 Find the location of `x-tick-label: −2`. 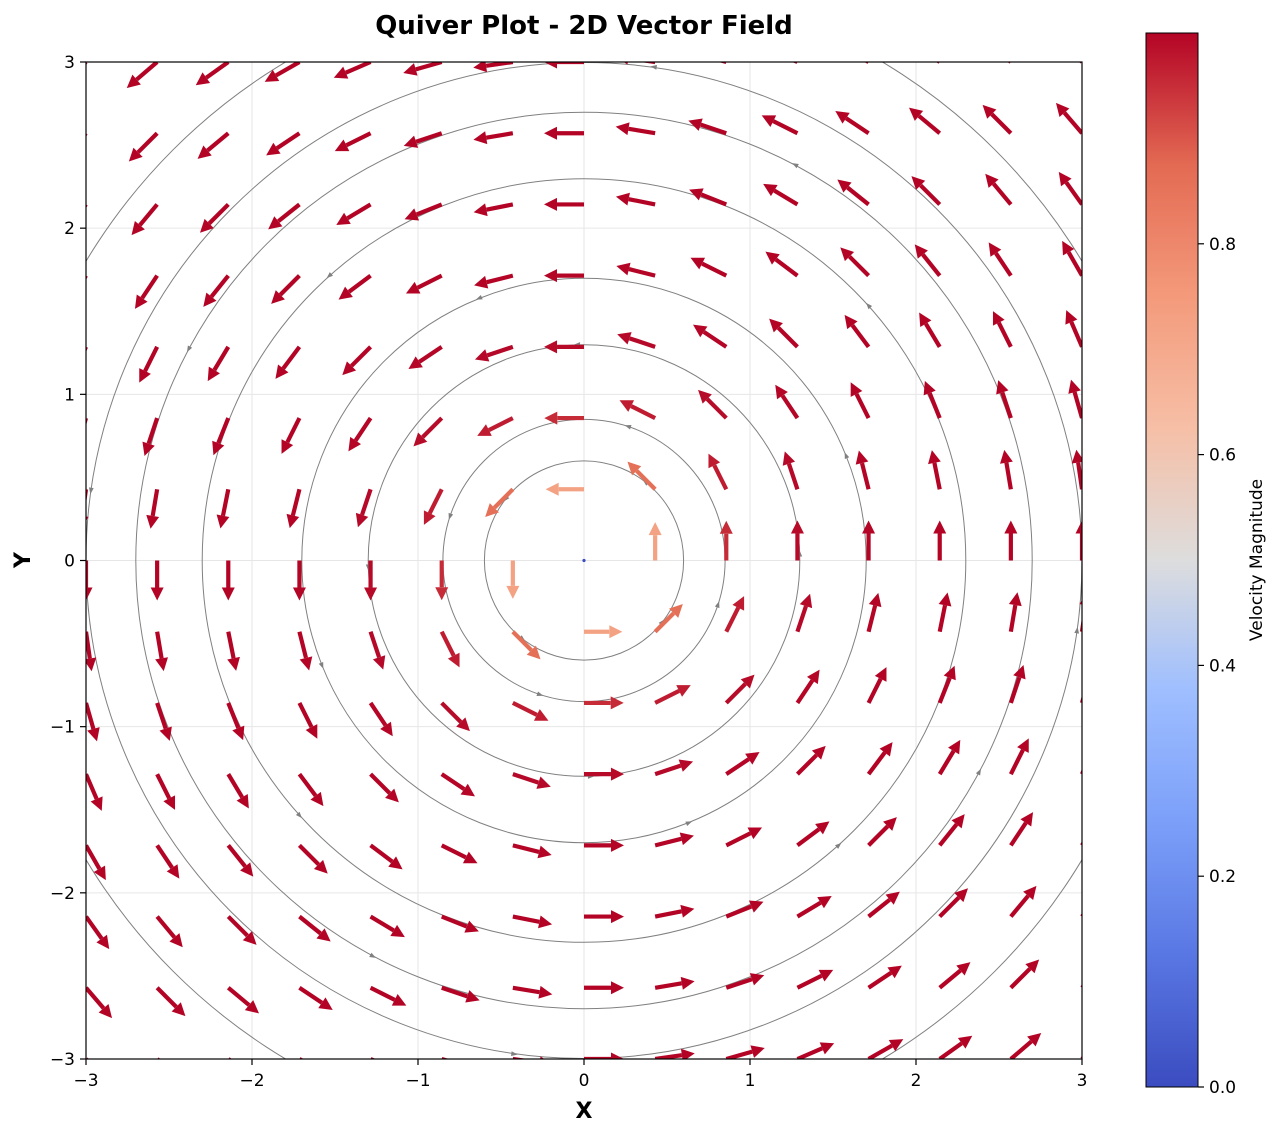

x-tick-label: −2 is located at coordinates (251, 1081).